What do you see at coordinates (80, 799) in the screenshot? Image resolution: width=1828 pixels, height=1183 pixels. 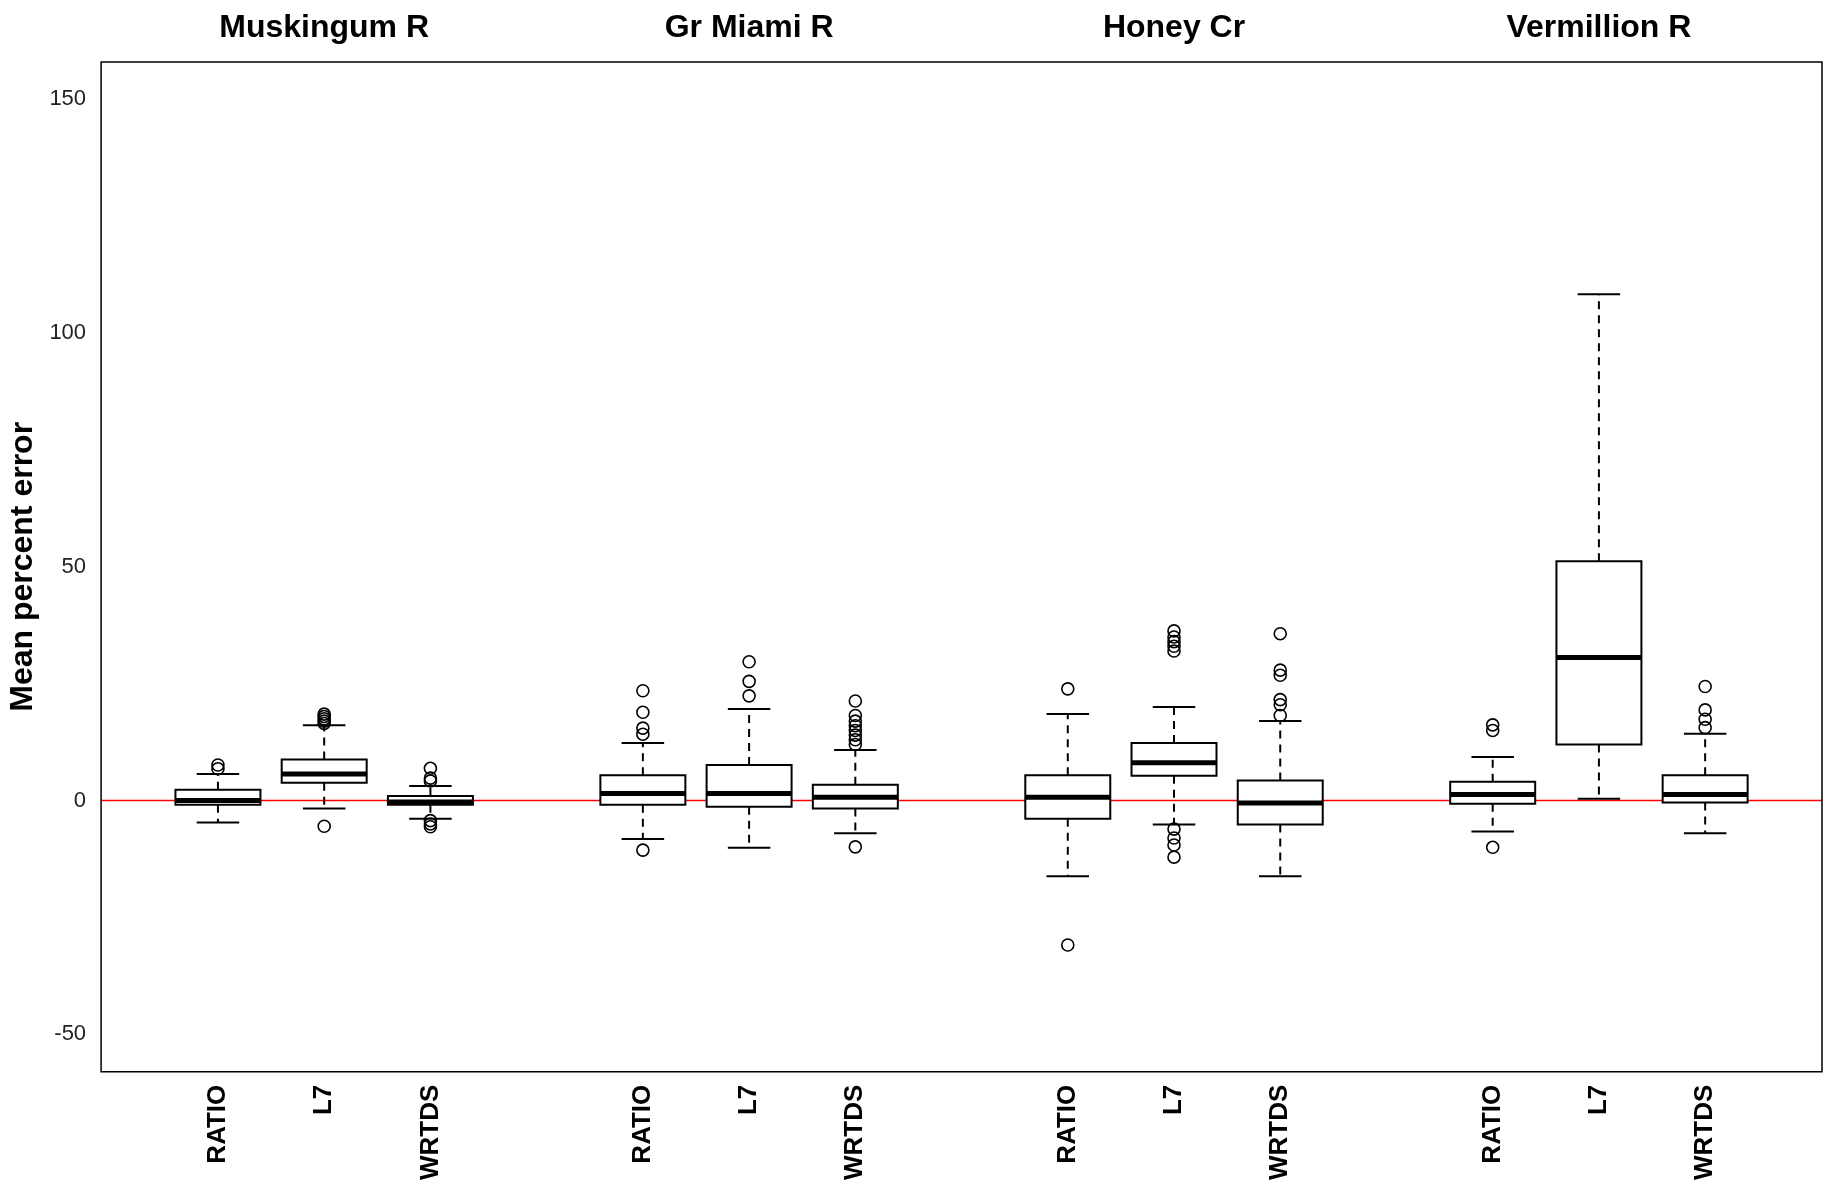 I see `y-tick-label: 0` at bounding box center [80, 799].